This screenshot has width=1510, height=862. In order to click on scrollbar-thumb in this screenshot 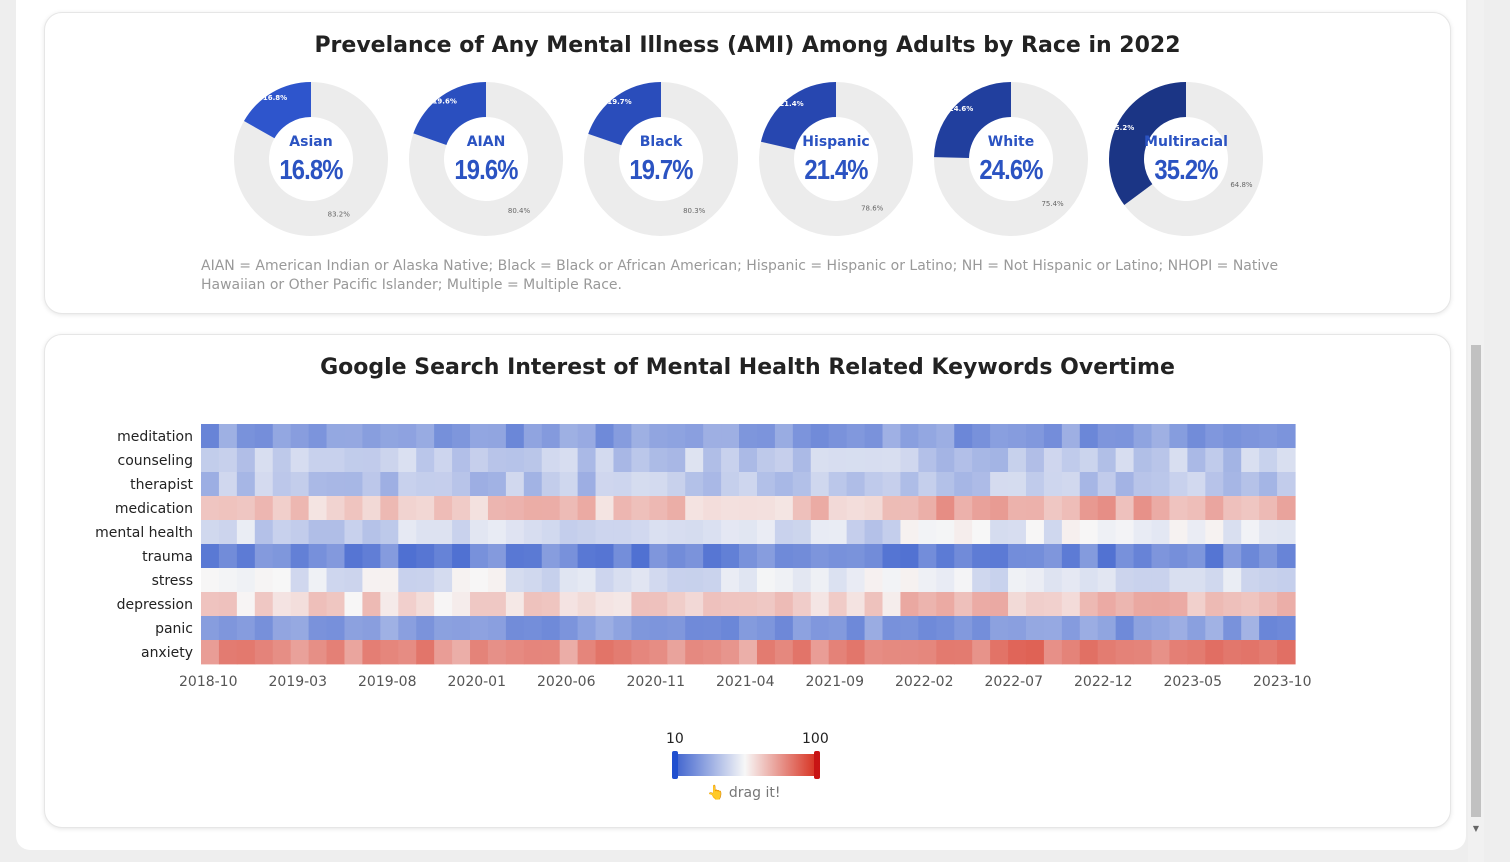, I will do `click(1476, 581)`.